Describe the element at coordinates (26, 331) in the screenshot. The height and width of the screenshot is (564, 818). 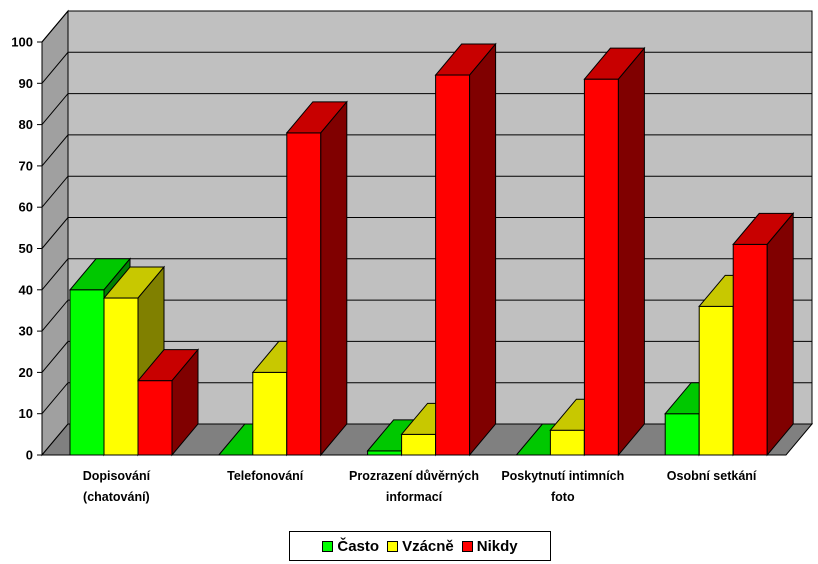
I see `y-tick-label-30: 30` at that location.